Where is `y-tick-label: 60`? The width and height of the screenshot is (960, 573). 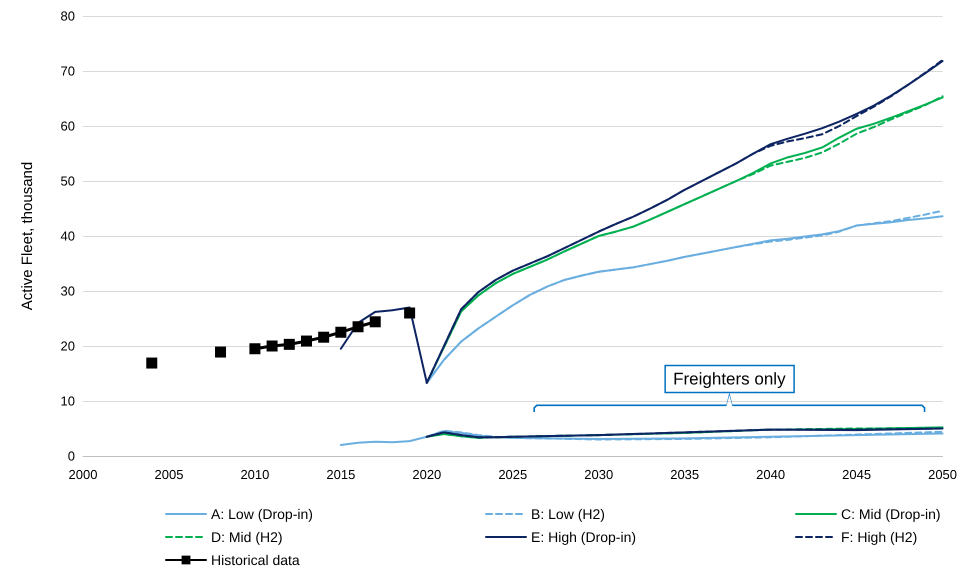 y-tick-label: 60 is located at coordinates (67, 126).